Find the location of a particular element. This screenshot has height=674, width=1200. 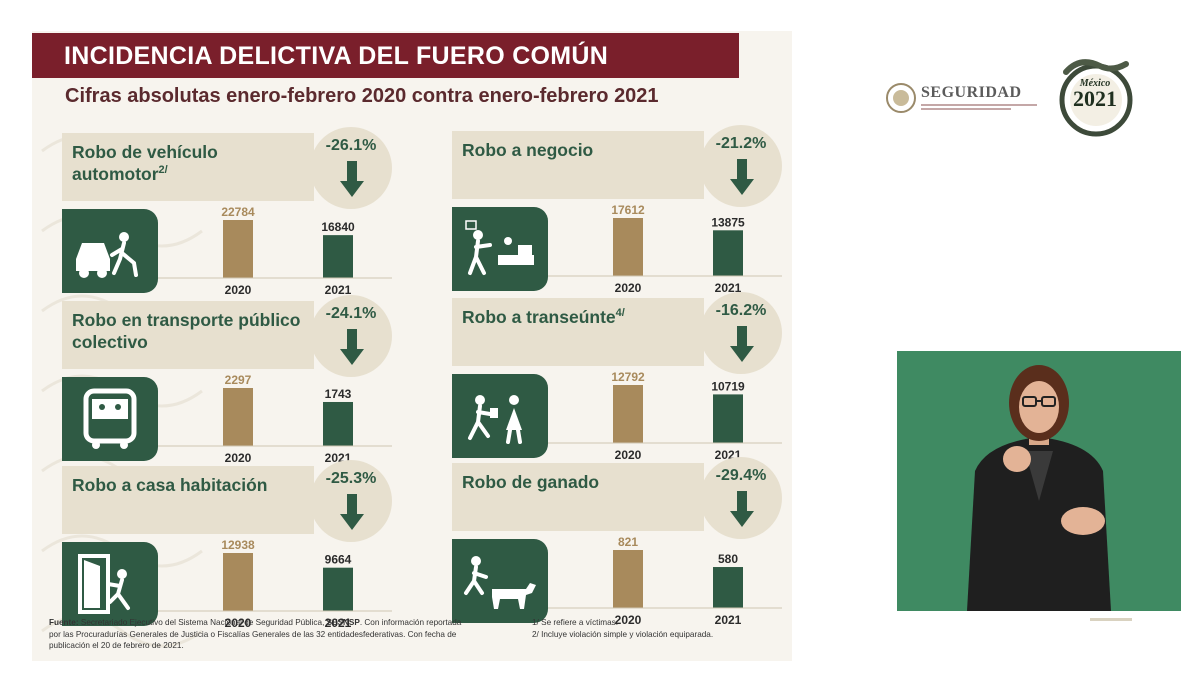

bar-value-label: 12792 is located at coordinates (628, 377).